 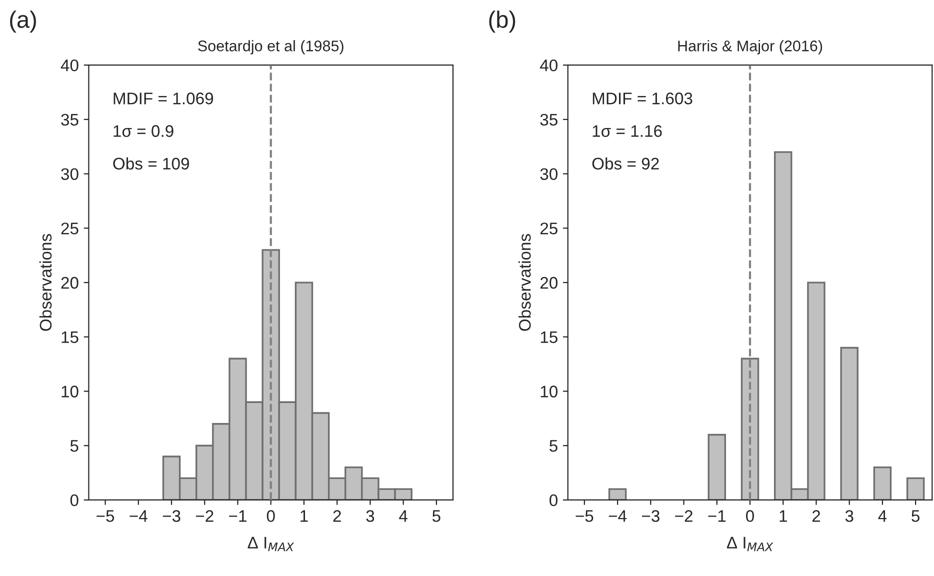 What do you see at coordinates (627, 131) in the screenshot?
I see `annotation: 1σ = 1.16` at bounding box center [627, 131].